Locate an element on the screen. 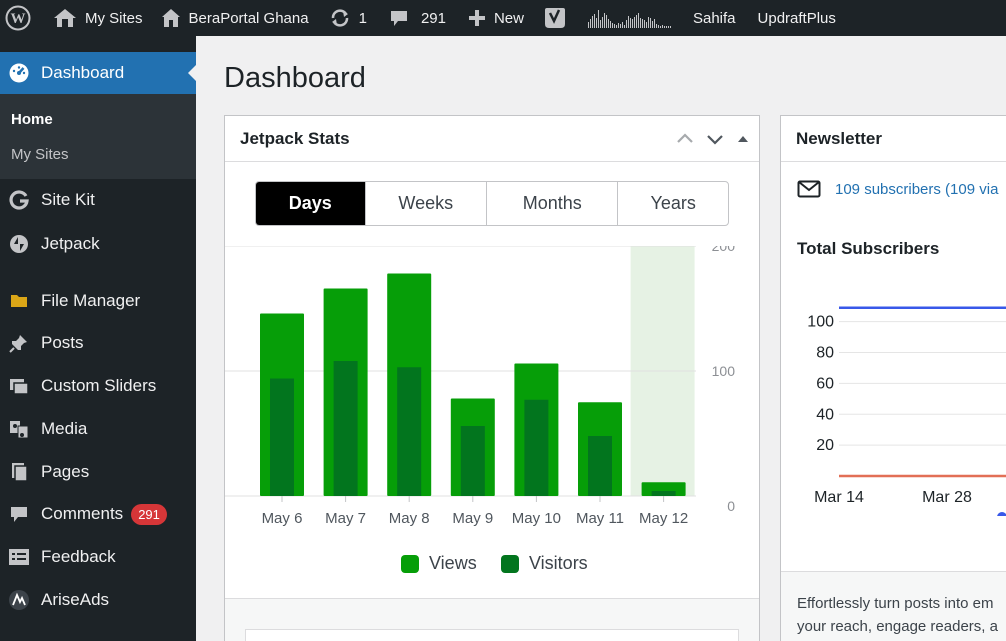 This screenshot has width=1006, height=641. yoast-menu is located at coordinates (553, 18).